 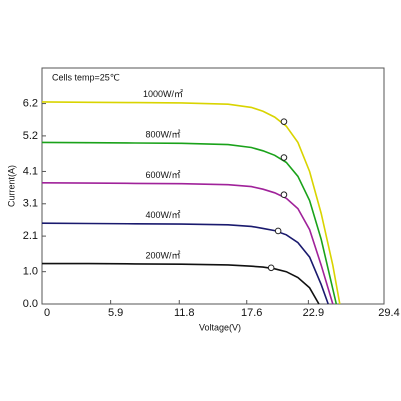 What do you see at coordinates (30, 236) in the screenshot?
I see `y-tick-label: 2.1` at bounding box center [30, 236].